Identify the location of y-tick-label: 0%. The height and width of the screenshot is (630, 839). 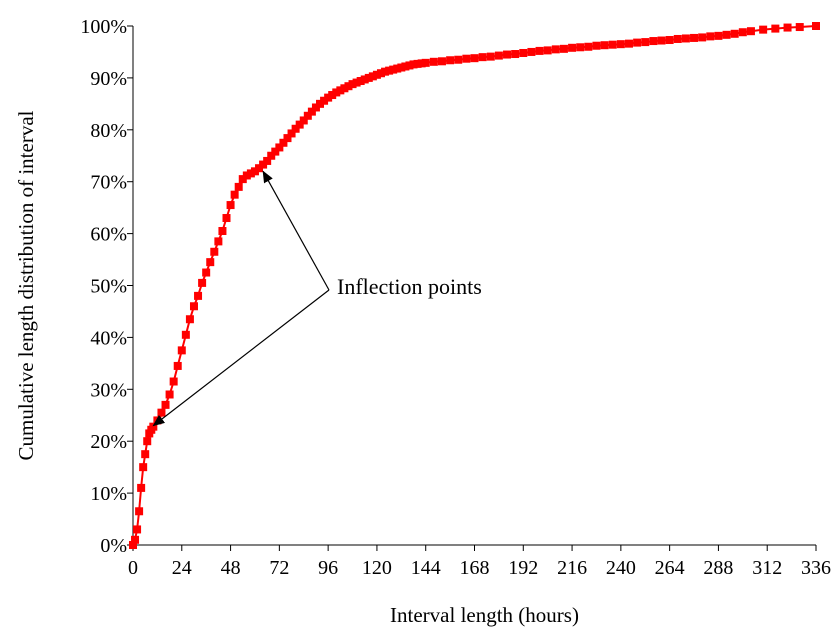
(113, 546).